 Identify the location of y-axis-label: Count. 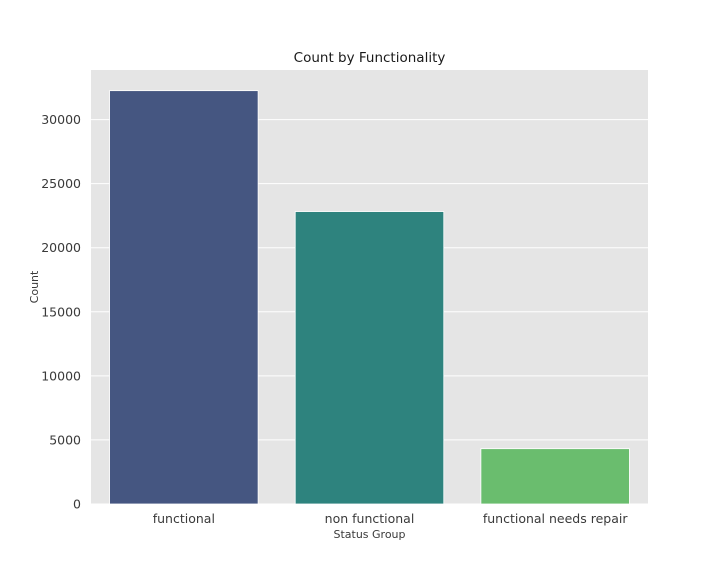
(34, 286).